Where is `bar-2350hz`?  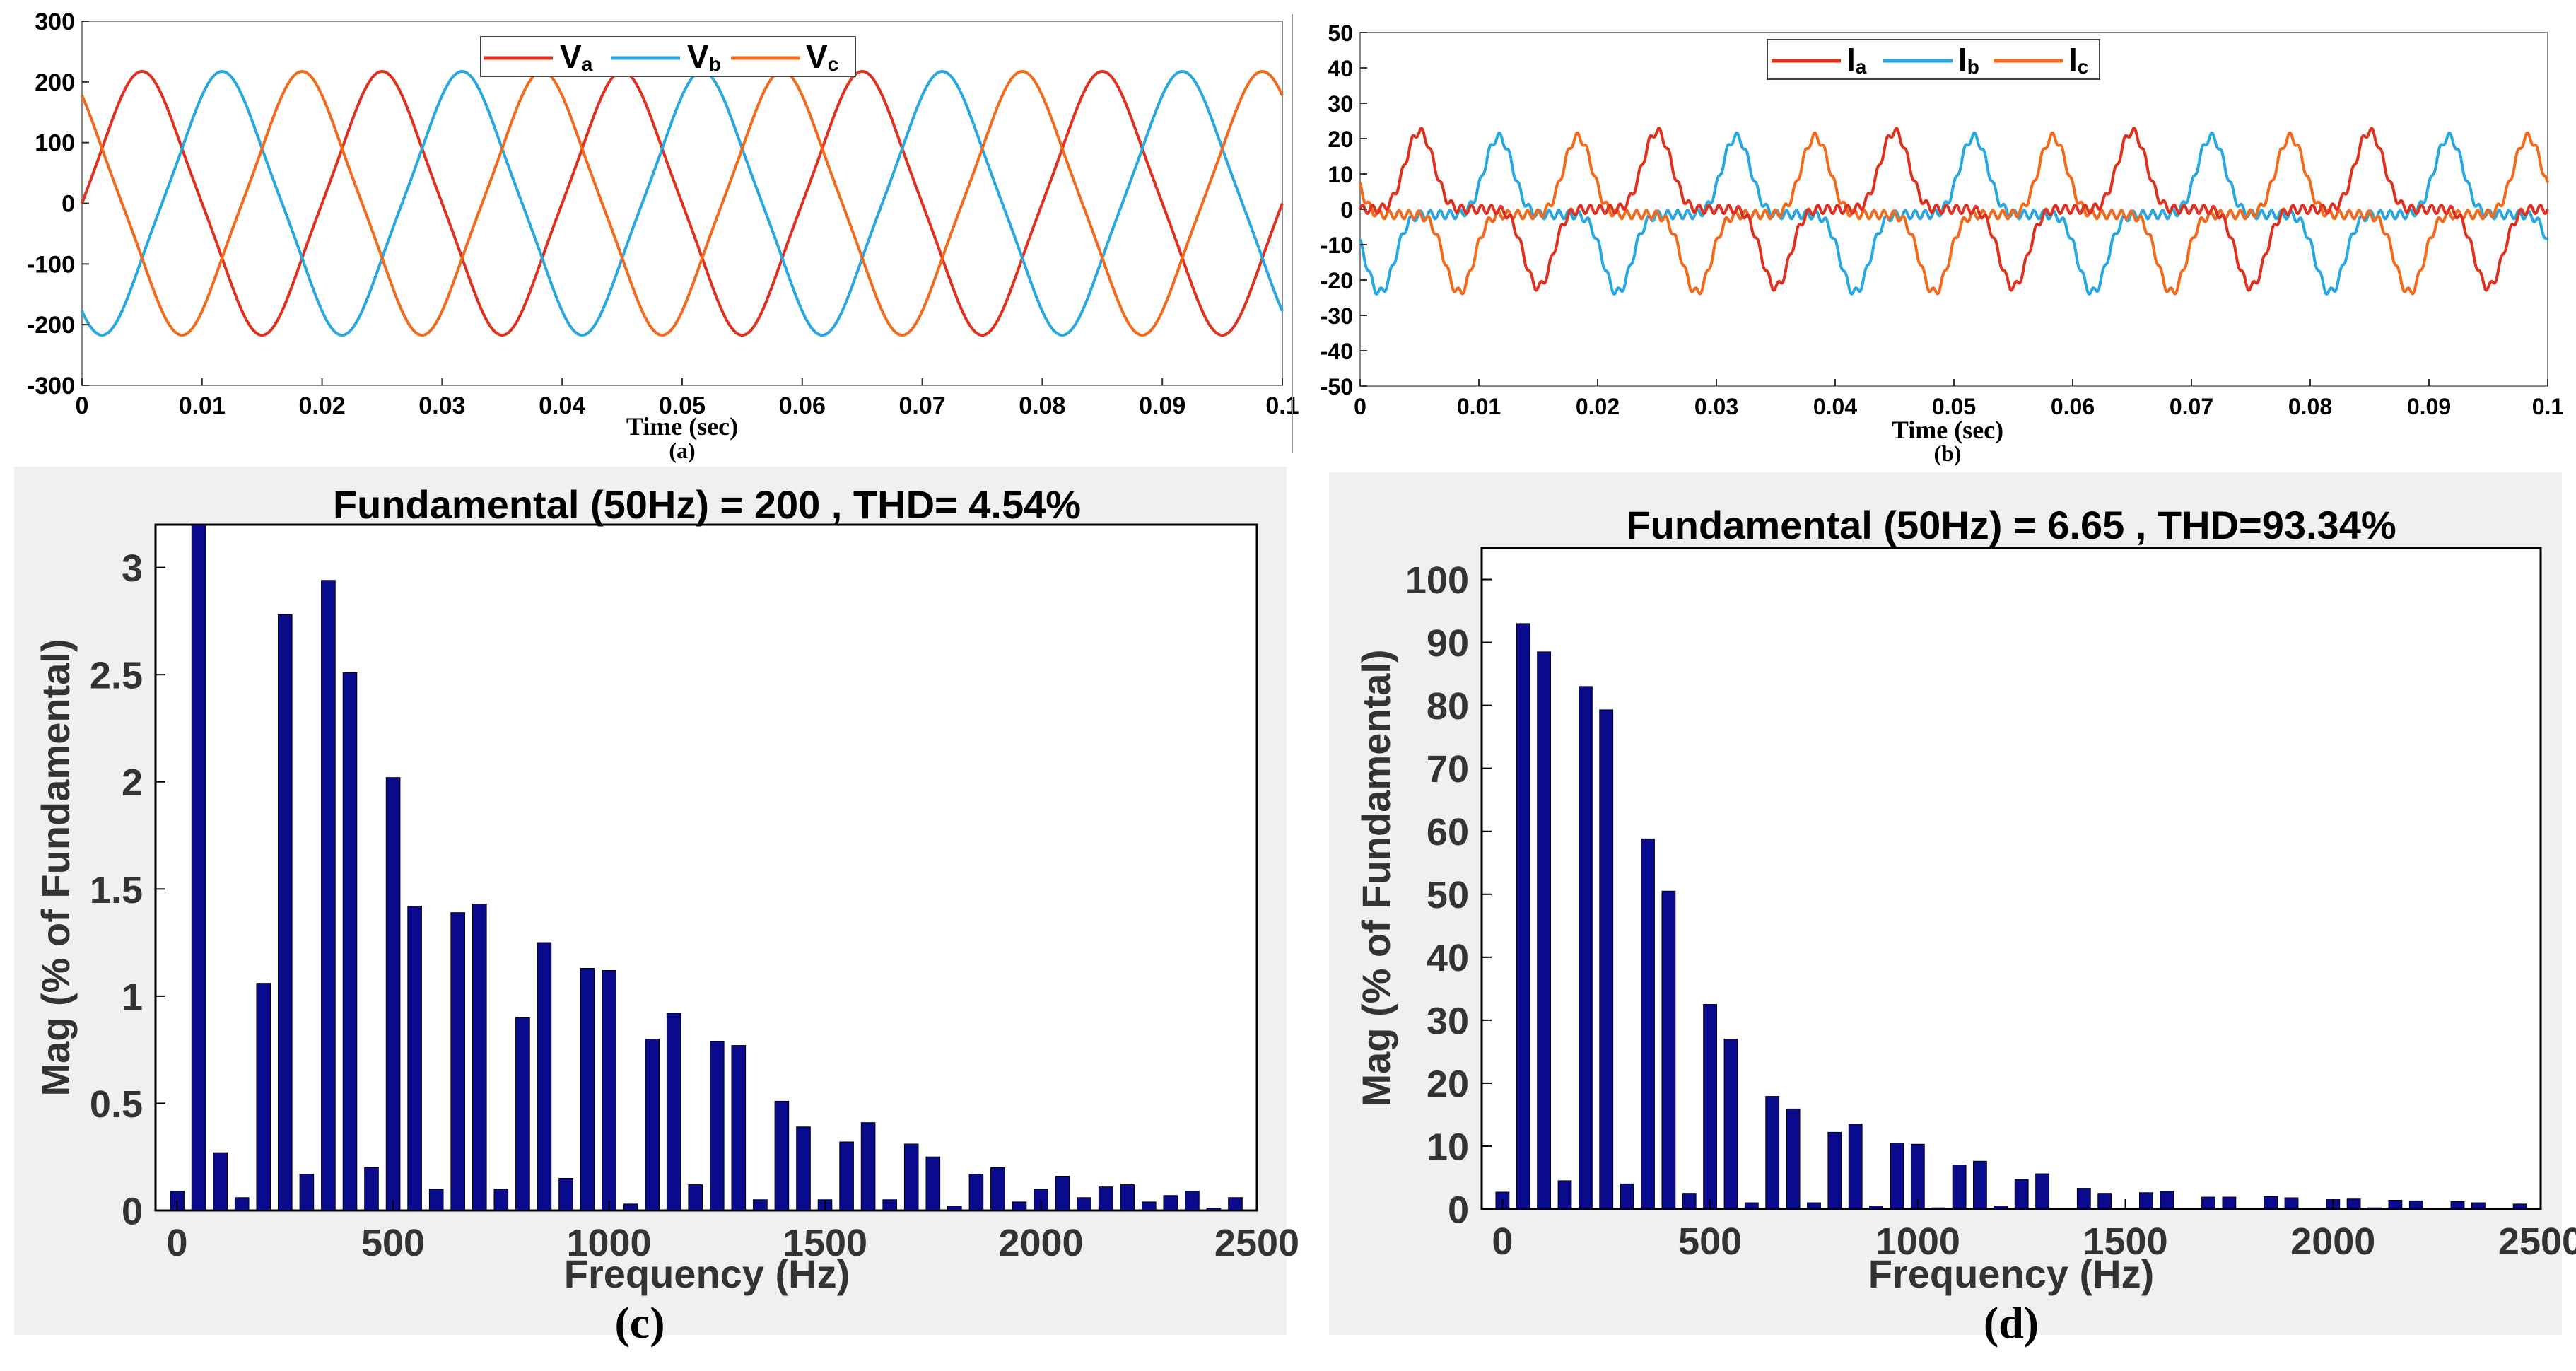
bar-2350hz is located at coordinates (1192, 1201).